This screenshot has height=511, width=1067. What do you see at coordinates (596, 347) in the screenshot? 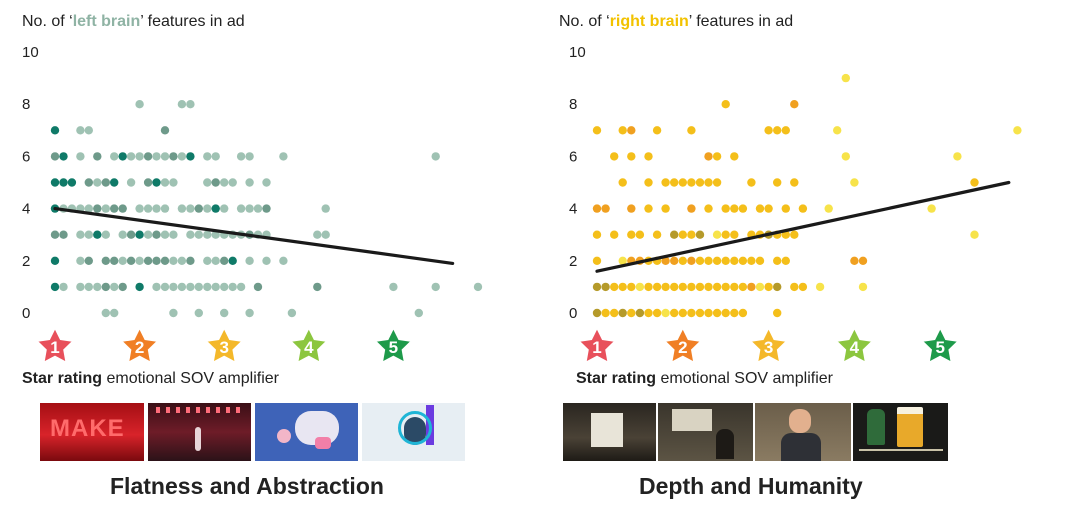
I see `star-rating-number: 1` at bounding box center [596, 347].